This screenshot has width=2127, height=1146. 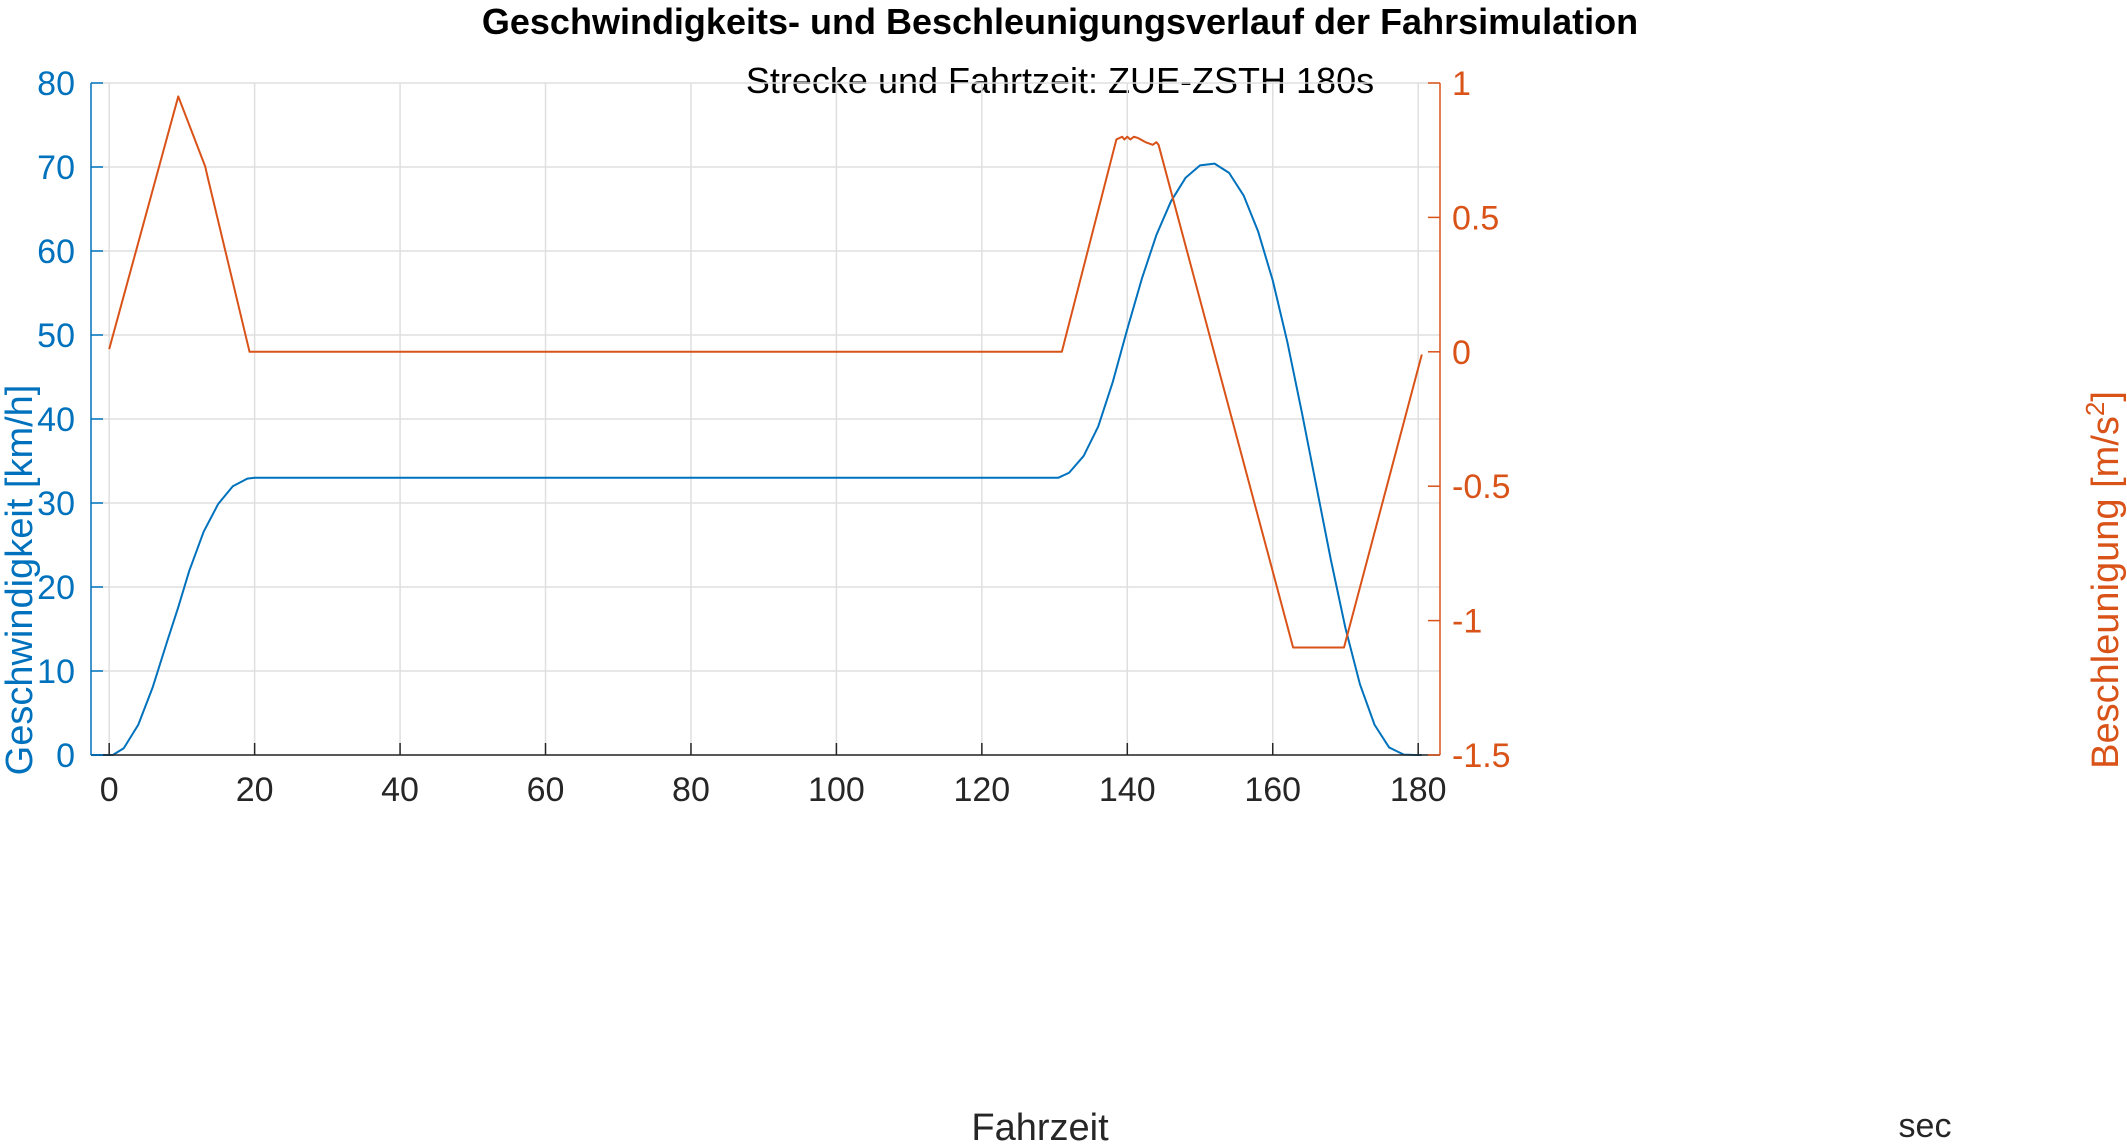 I want to click on y-left-tick-label: 30, so click(x=56, y=504).